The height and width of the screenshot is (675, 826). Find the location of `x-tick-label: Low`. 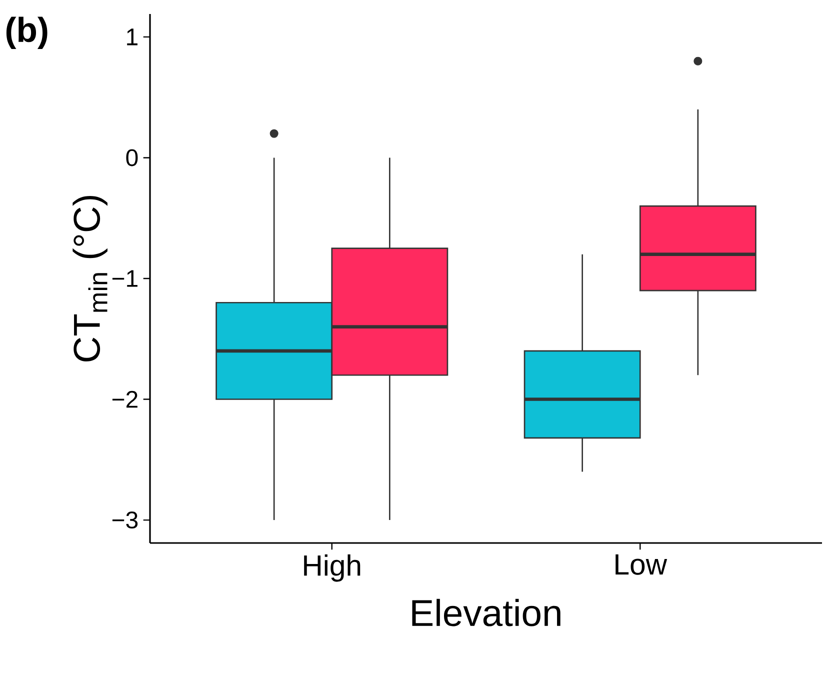

x-tick-label: Low is located at coordinates (642, 564).